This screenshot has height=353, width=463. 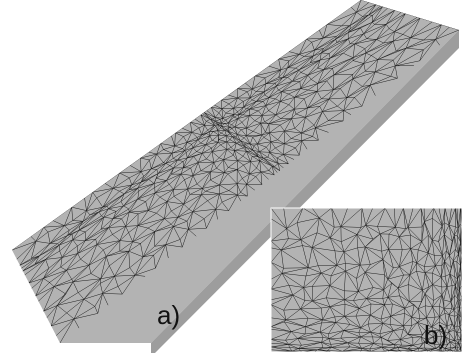 What do you see at coordinates (436, 335) in the screenshot?
I see `panel-b-label: b)` at bounding box center [436, 335].